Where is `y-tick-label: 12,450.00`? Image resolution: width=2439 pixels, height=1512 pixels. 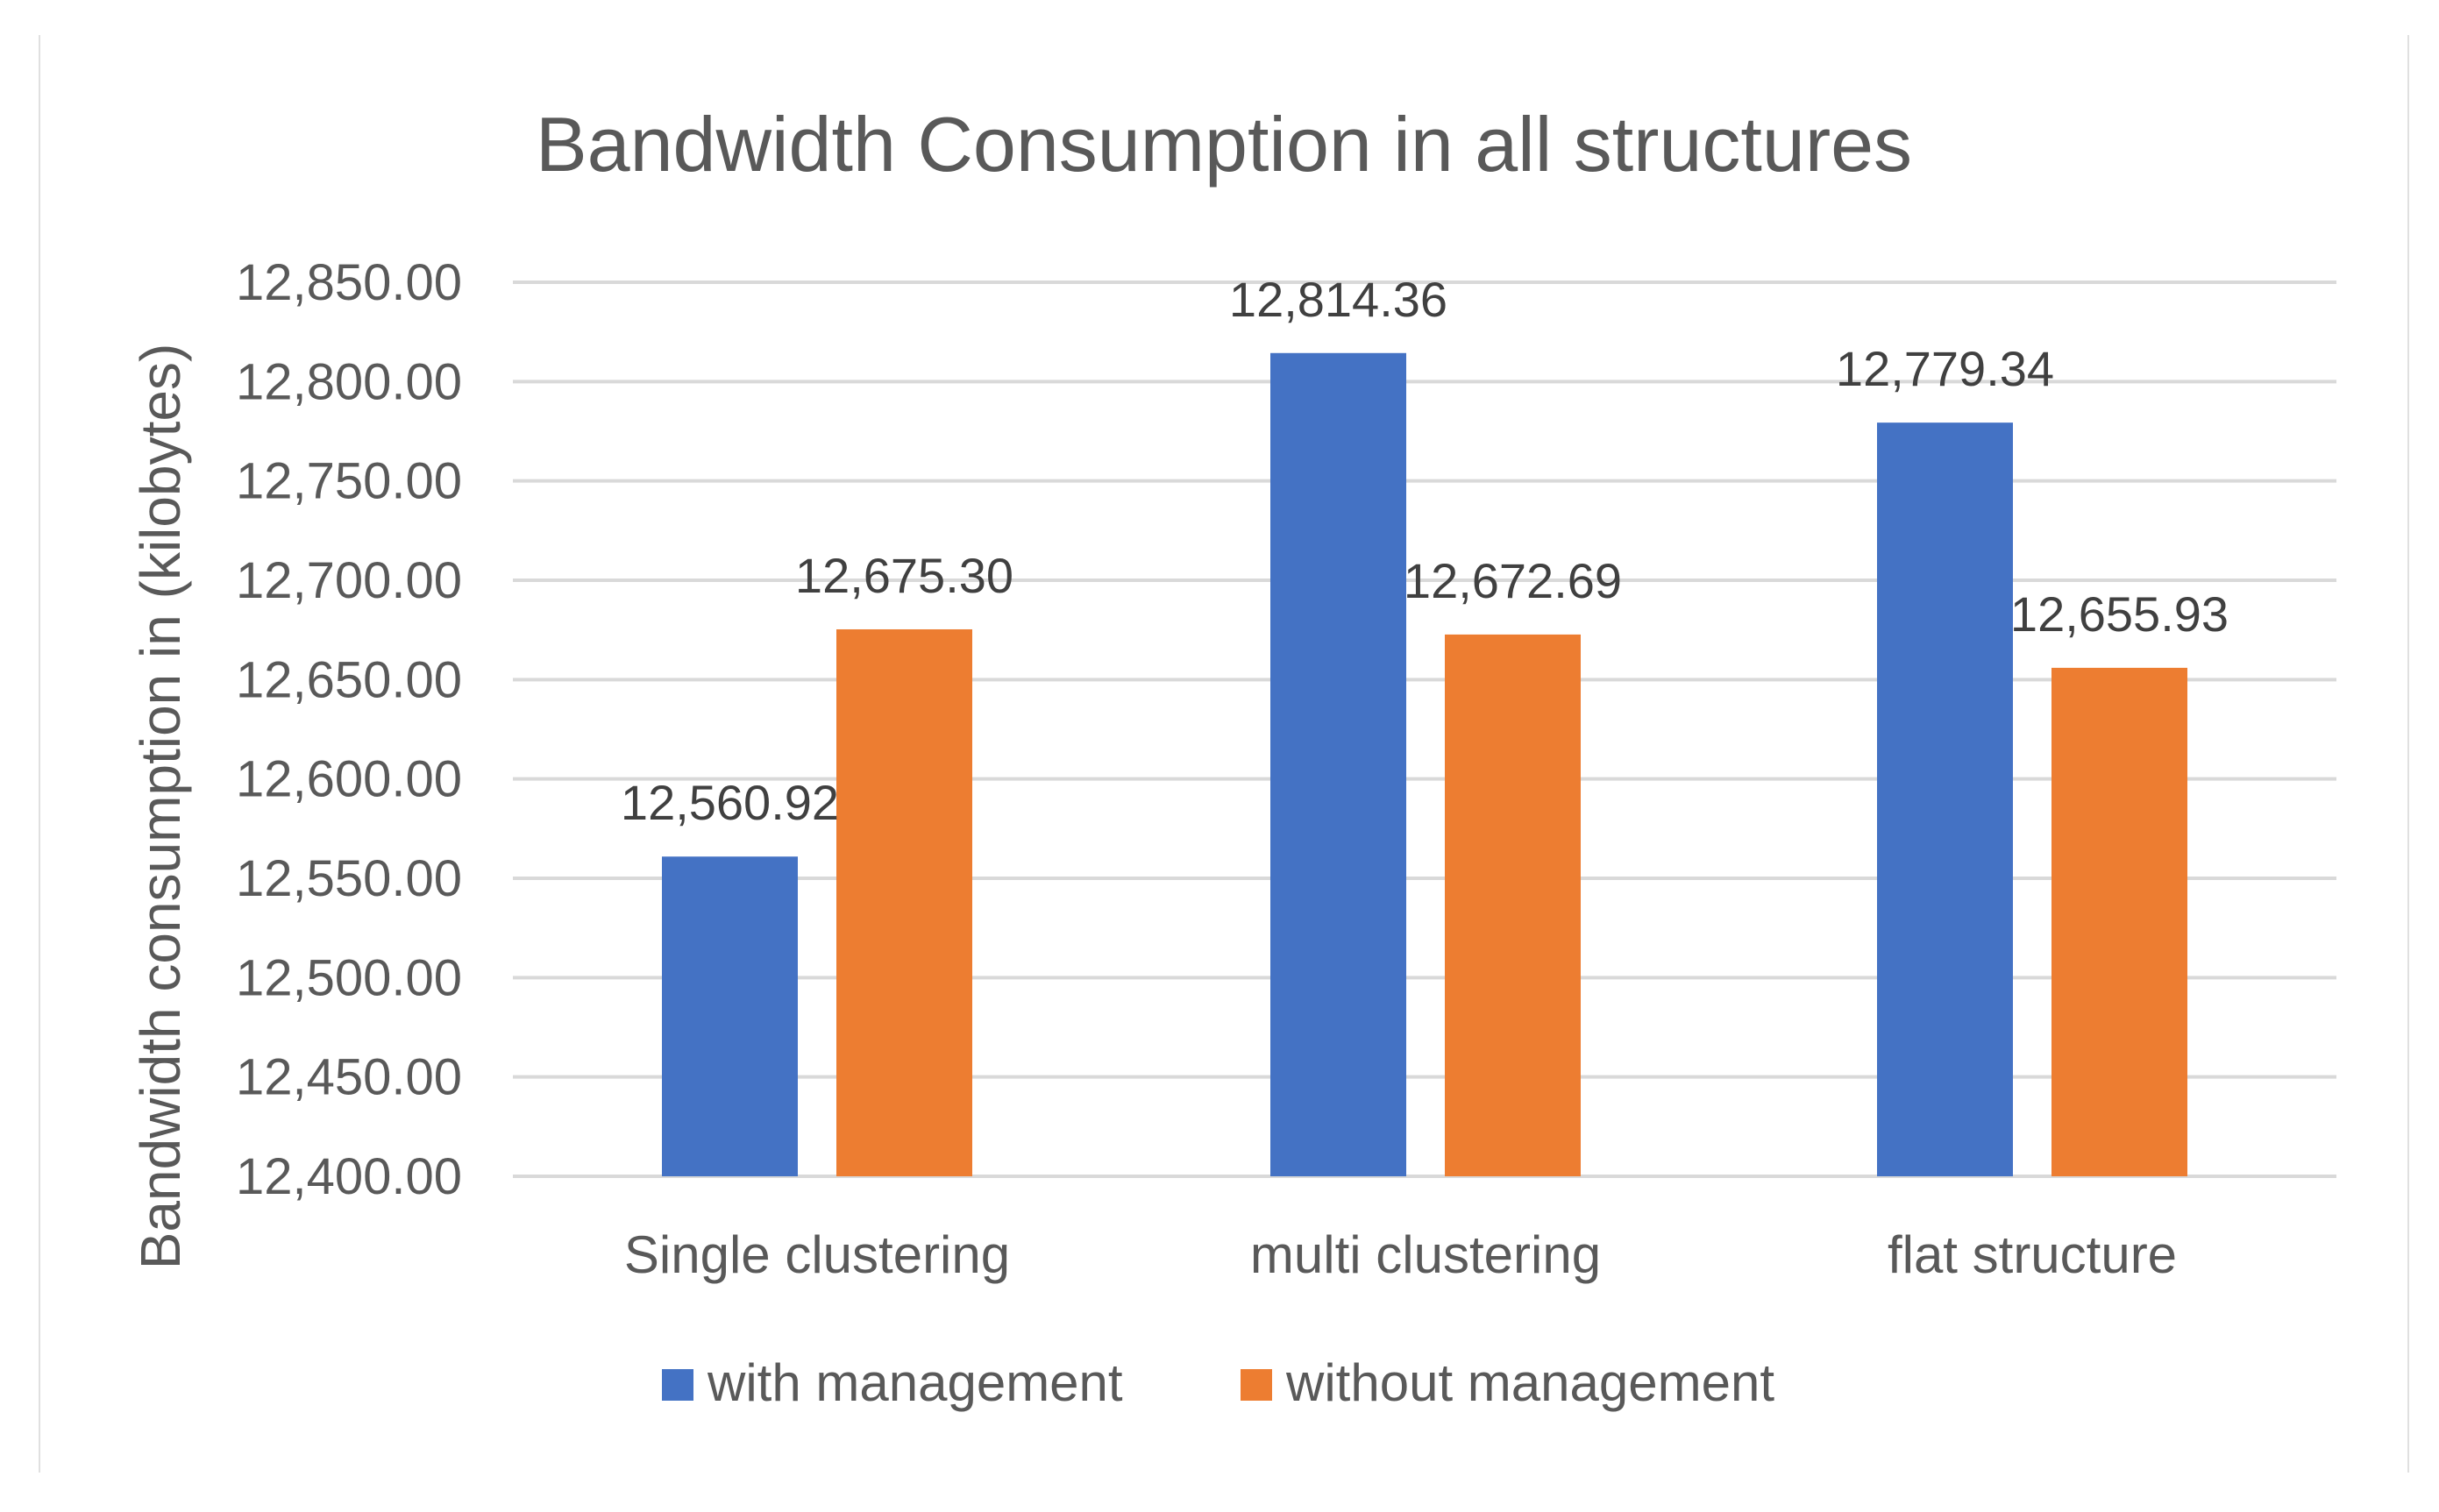
y-tick-label: 12,450.00 is located at coordinates (349, 1077).